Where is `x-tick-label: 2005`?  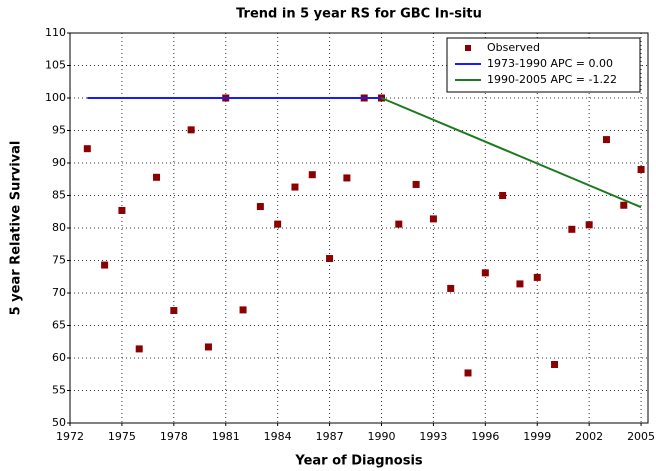 x-tick-label: 2005 is located at coordinates (641, 436).